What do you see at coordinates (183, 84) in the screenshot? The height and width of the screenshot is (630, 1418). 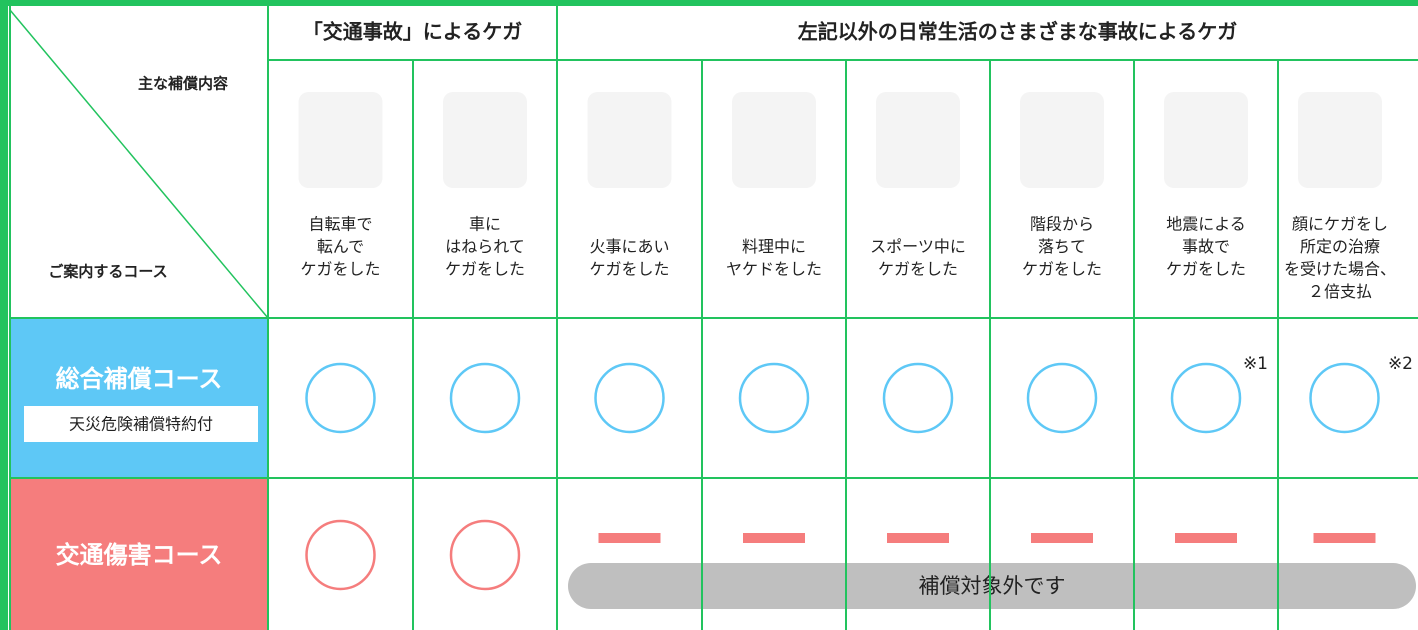 I see `corner-top-label: 主な補償内容` at bounding box center [183, 84].